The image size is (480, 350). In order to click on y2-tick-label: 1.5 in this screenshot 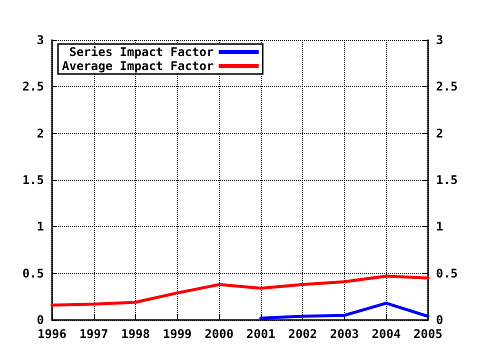, I will do `click(447, 180)`.